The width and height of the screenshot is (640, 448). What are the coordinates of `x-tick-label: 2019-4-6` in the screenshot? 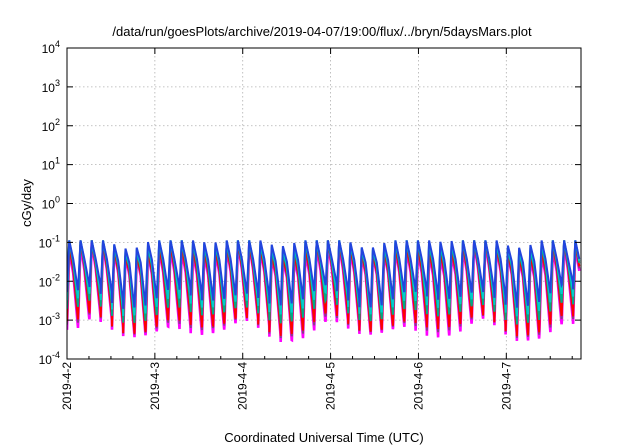 It's located at (418, 386).